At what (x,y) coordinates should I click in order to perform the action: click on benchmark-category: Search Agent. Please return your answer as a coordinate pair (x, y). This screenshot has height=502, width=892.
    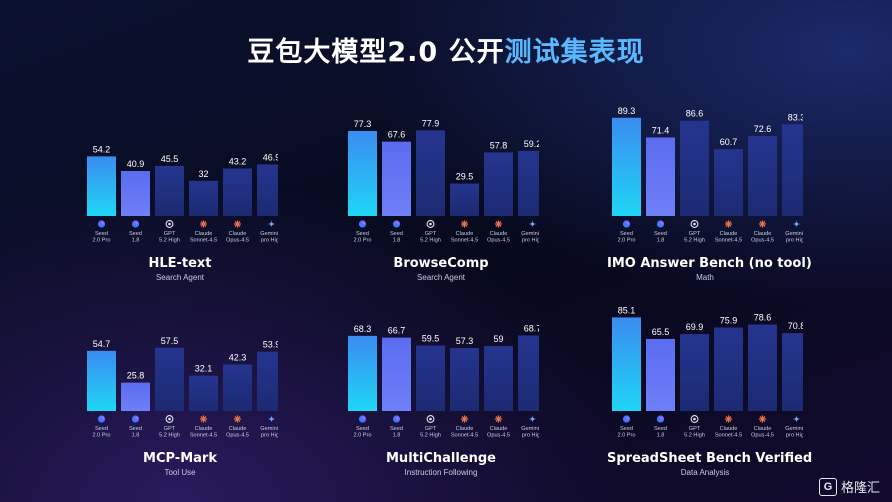
    Looking at the image, I should click on (180, 277).